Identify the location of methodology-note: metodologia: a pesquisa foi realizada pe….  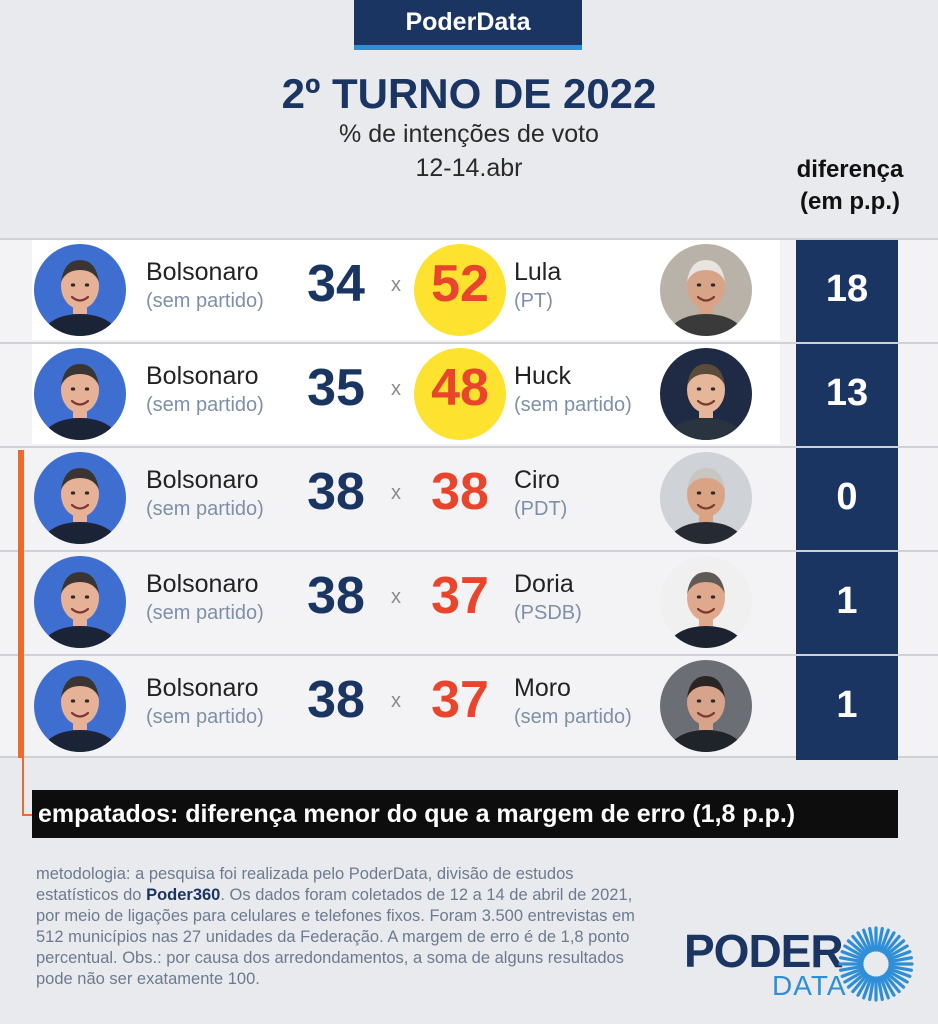
(346, 927).